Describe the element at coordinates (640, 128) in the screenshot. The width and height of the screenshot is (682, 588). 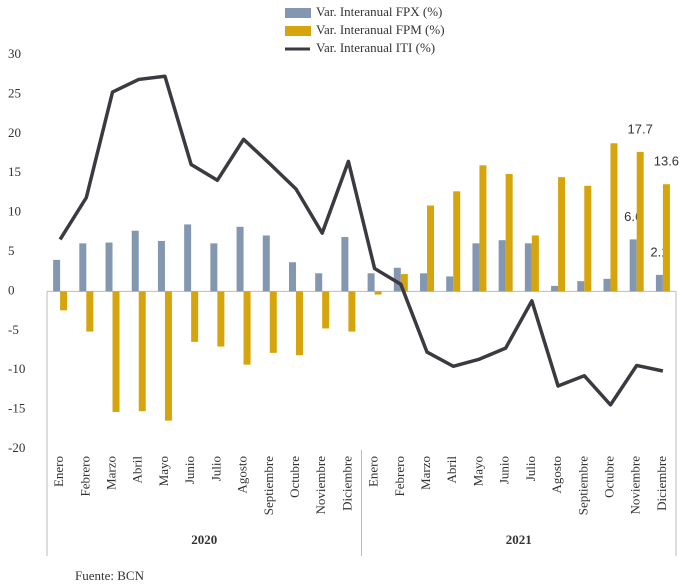
I see `data-label: 17.7` at that location.